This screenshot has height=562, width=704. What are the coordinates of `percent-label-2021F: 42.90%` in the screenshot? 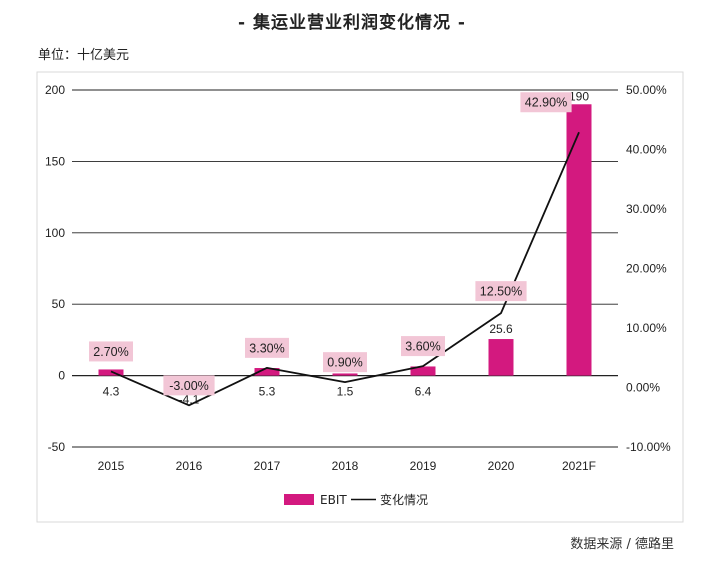 It's located at (546, 103).